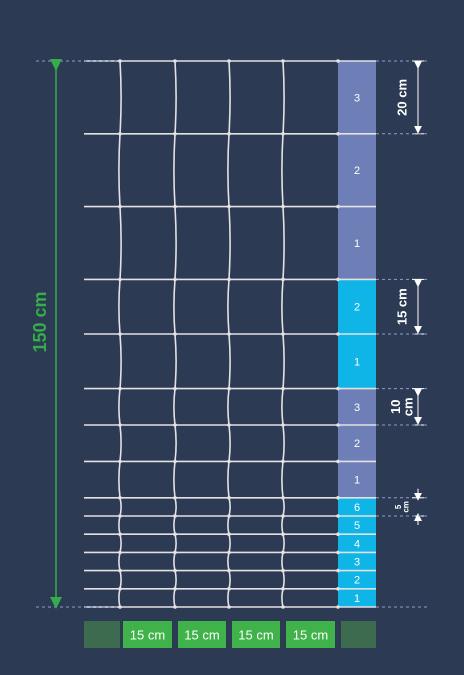 This screenshot has width=464, height=675. Describe the element at coordinates (40, 321) in the screenshot. I see `total-height-label: 150 cm` at that location.